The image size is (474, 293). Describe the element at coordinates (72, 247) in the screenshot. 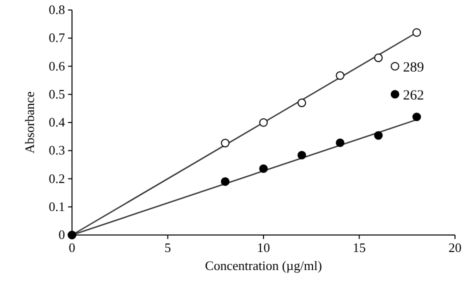

I see `x-tick-label: 0` at that location.